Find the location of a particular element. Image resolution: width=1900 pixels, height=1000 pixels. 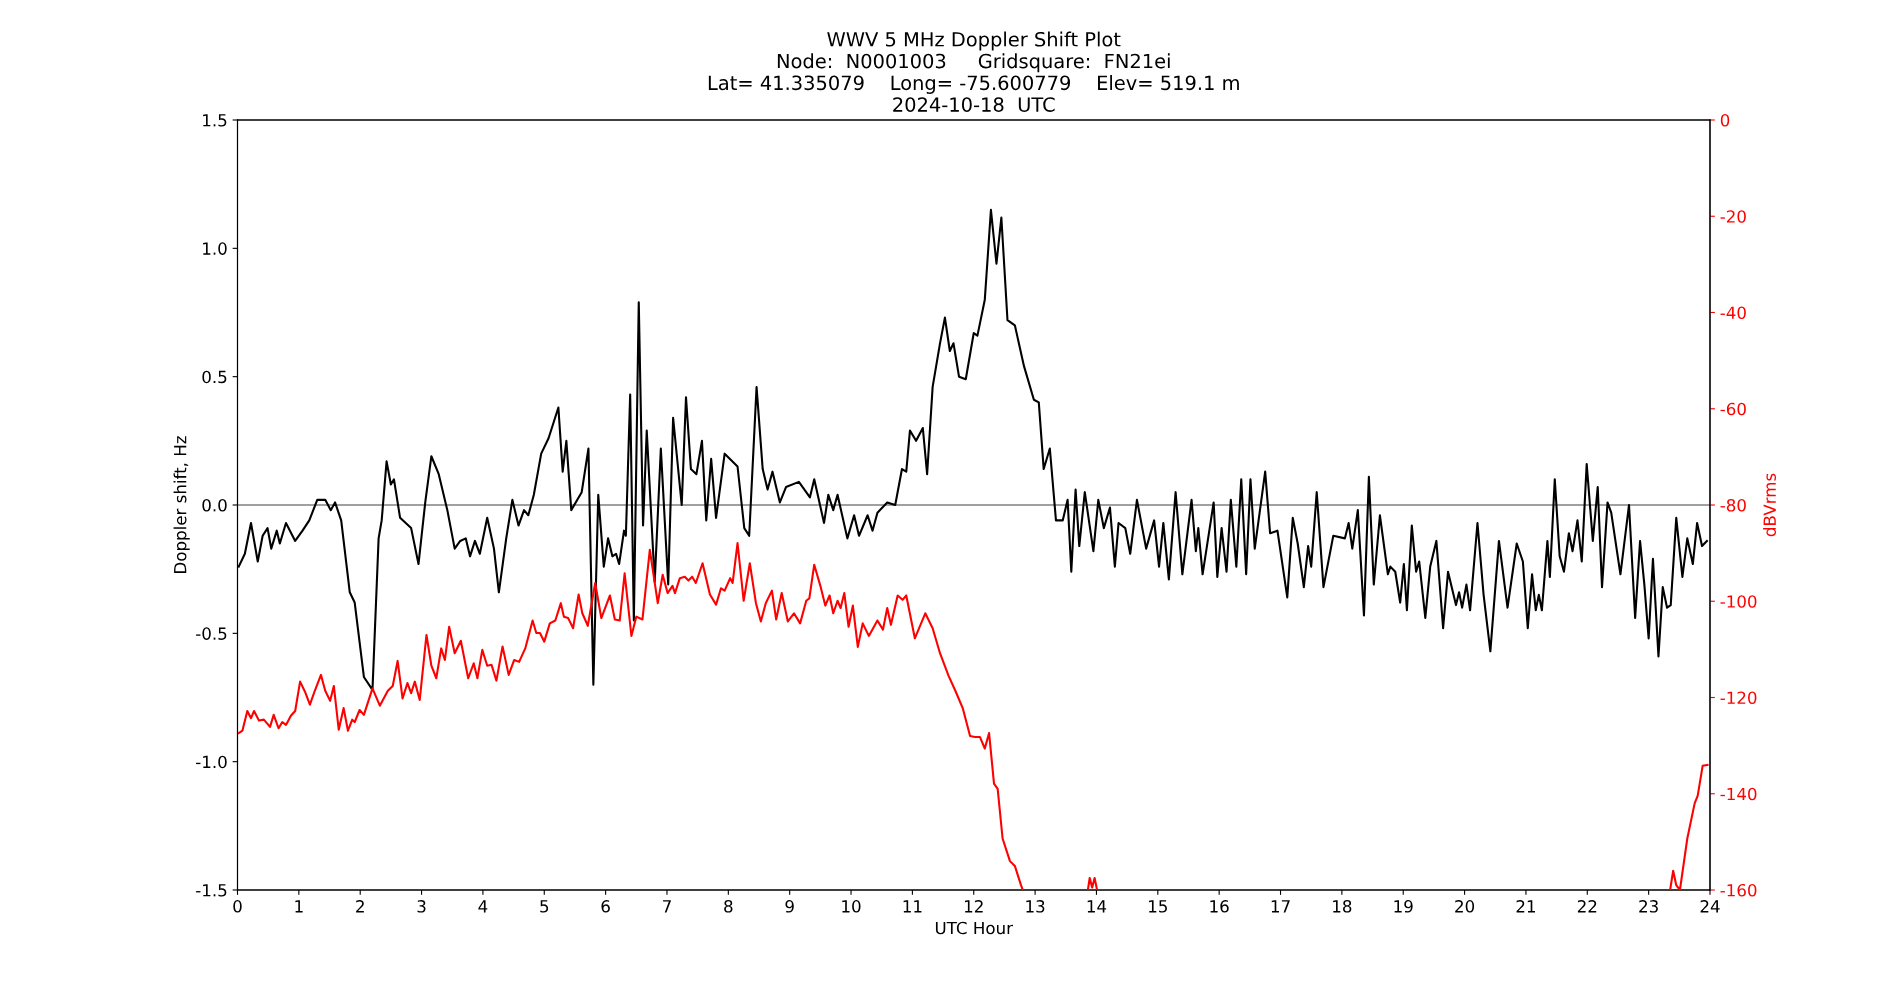

y-axis-title: Doppler shift, Hz is located at coordinates (181, 504).